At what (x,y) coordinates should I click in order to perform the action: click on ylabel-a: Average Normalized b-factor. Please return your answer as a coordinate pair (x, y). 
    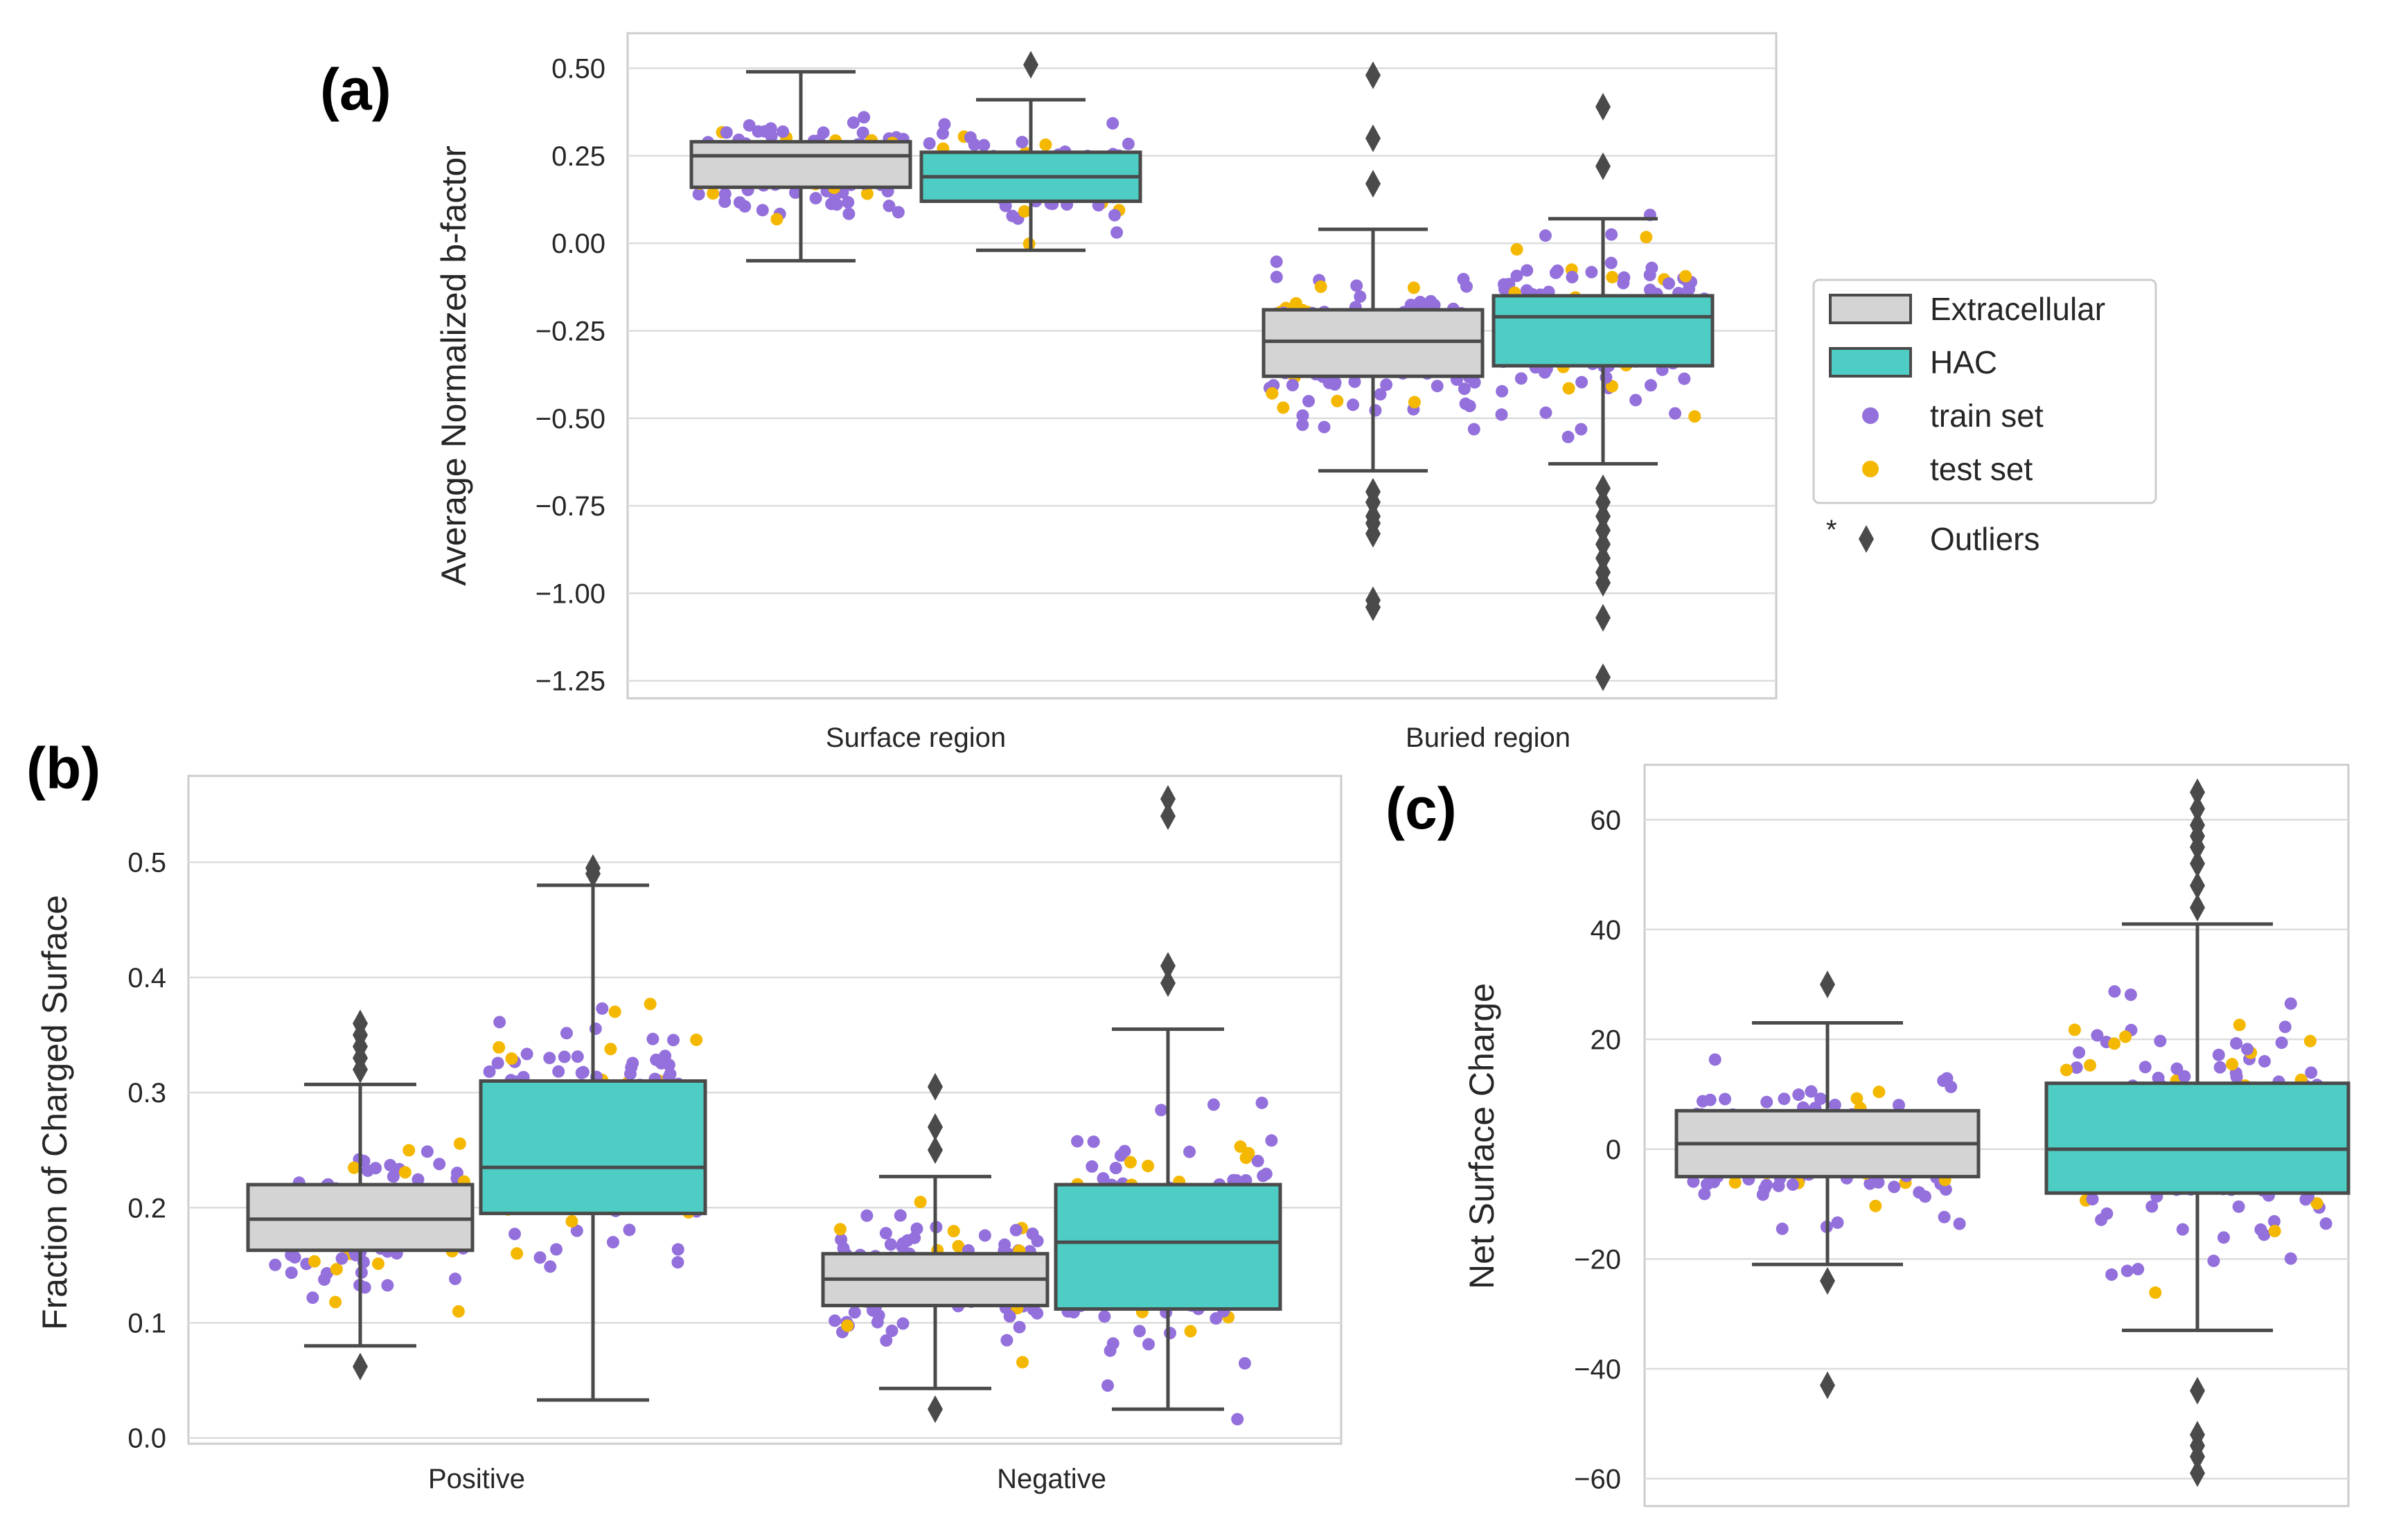
    Looking at the image, I should click on (453, 365).